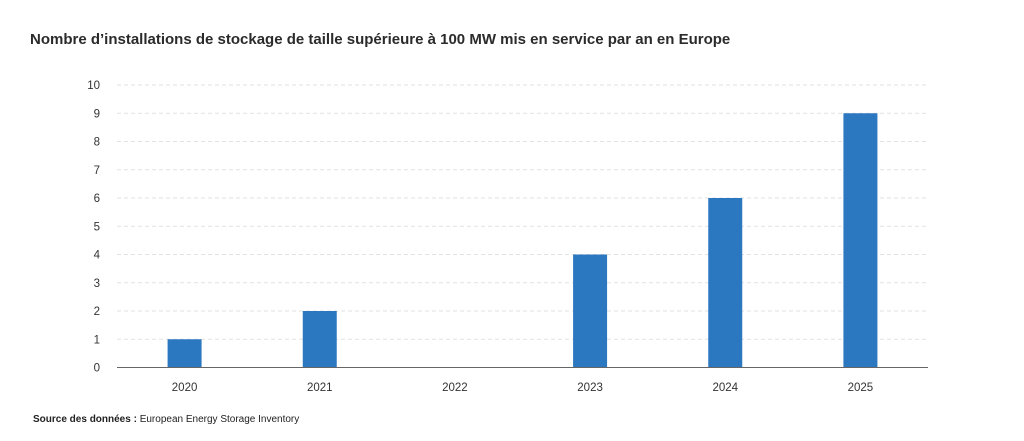 The height and width of the screenshot is (441, 1024). What do you see at coordinates (861, 388) in the screenshot?
I see `x-tick-label: 2025` at bounding box center [861, 388].